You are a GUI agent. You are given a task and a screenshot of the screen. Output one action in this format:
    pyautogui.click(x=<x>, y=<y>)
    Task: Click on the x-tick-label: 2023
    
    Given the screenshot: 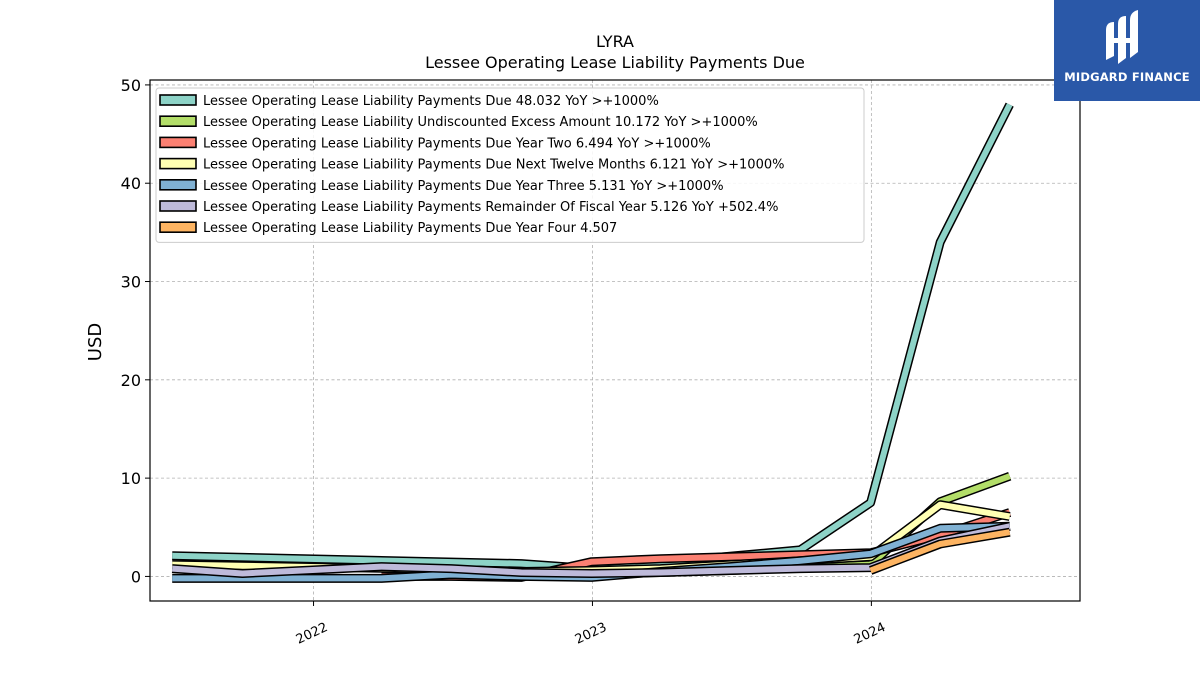 What is the action you would take?
    pyautogui.click(x=591, y=634)
    